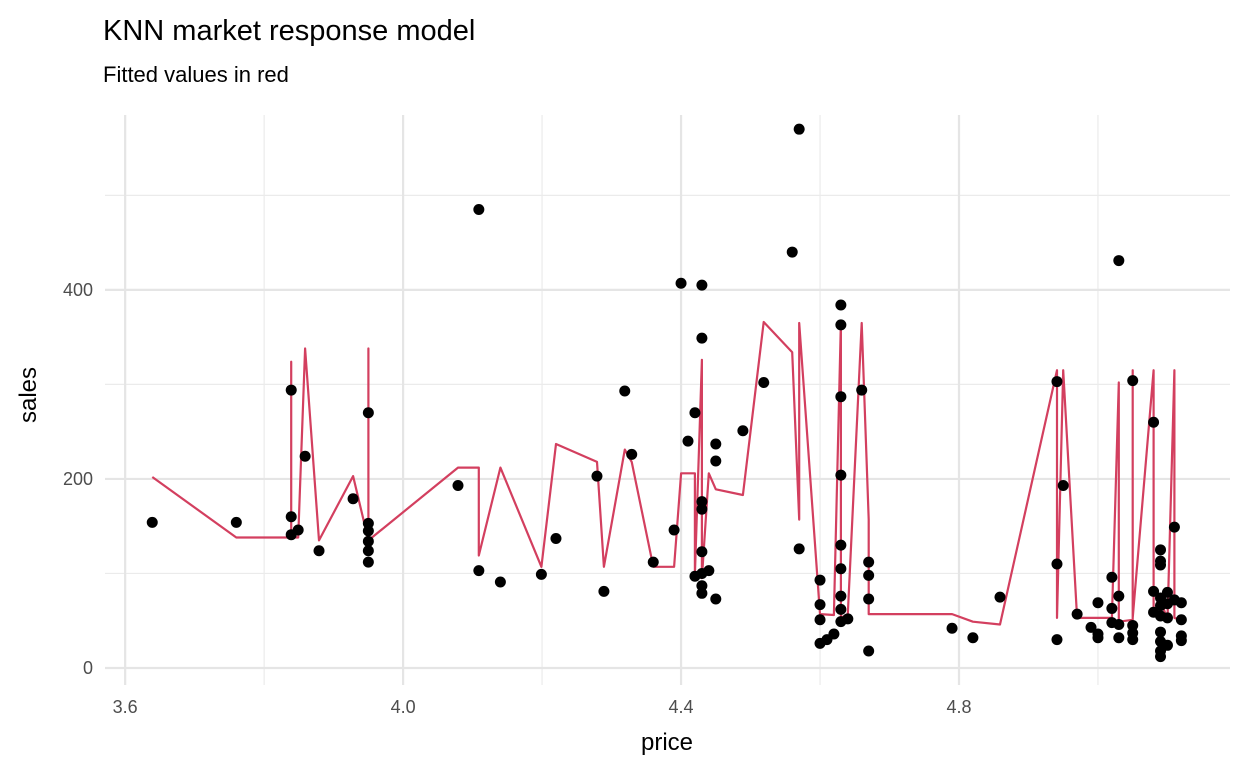  Describe the element at coordinates (125, 707) in the screenshot. I see `x-tick-label: 3.6` at that location.